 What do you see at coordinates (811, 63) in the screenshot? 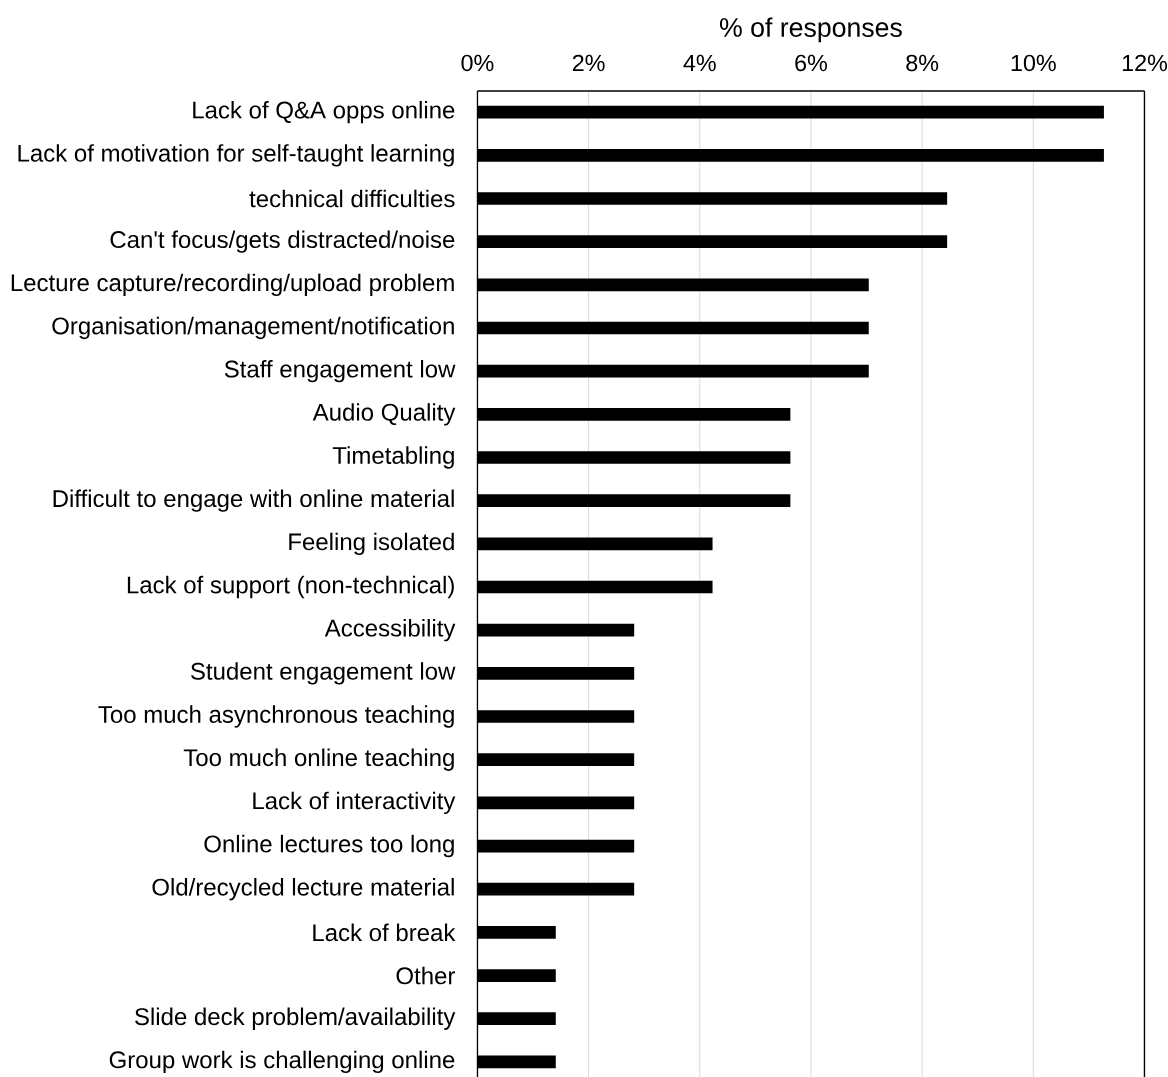
I see `x-tick-label: 6%` at bounding box center [811, 63].